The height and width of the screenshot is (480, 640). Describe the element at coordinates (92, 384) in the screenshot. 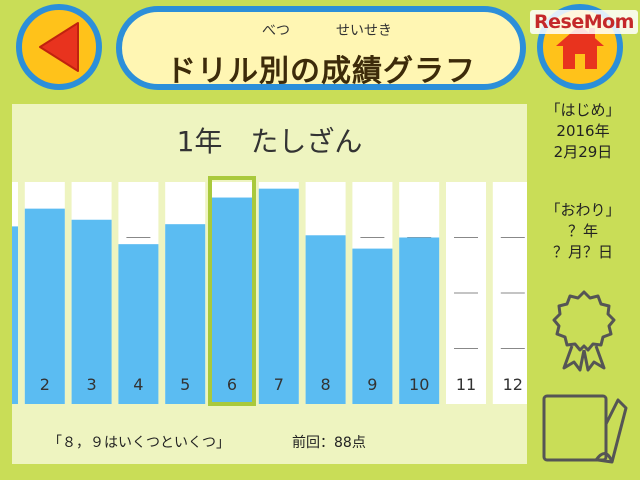

I see `x-tick-label: 3` at that location.